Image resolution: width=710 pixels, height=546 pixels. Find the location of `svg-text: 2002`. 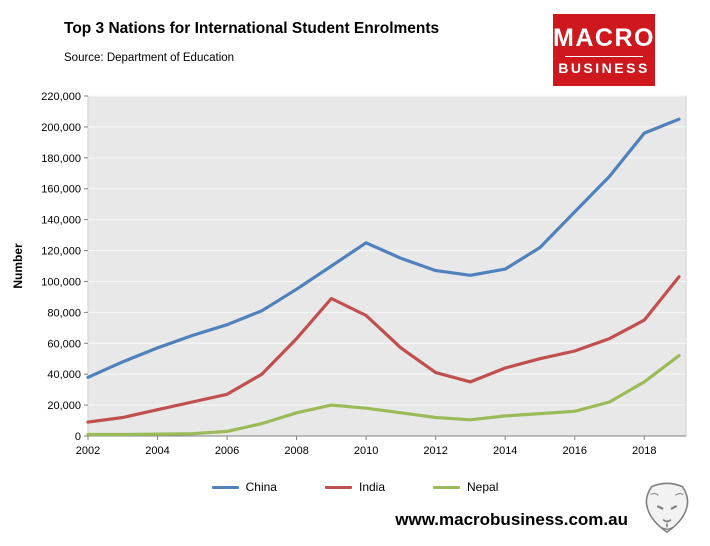

svg-text: 2002 is located at coordinates (88, 451).